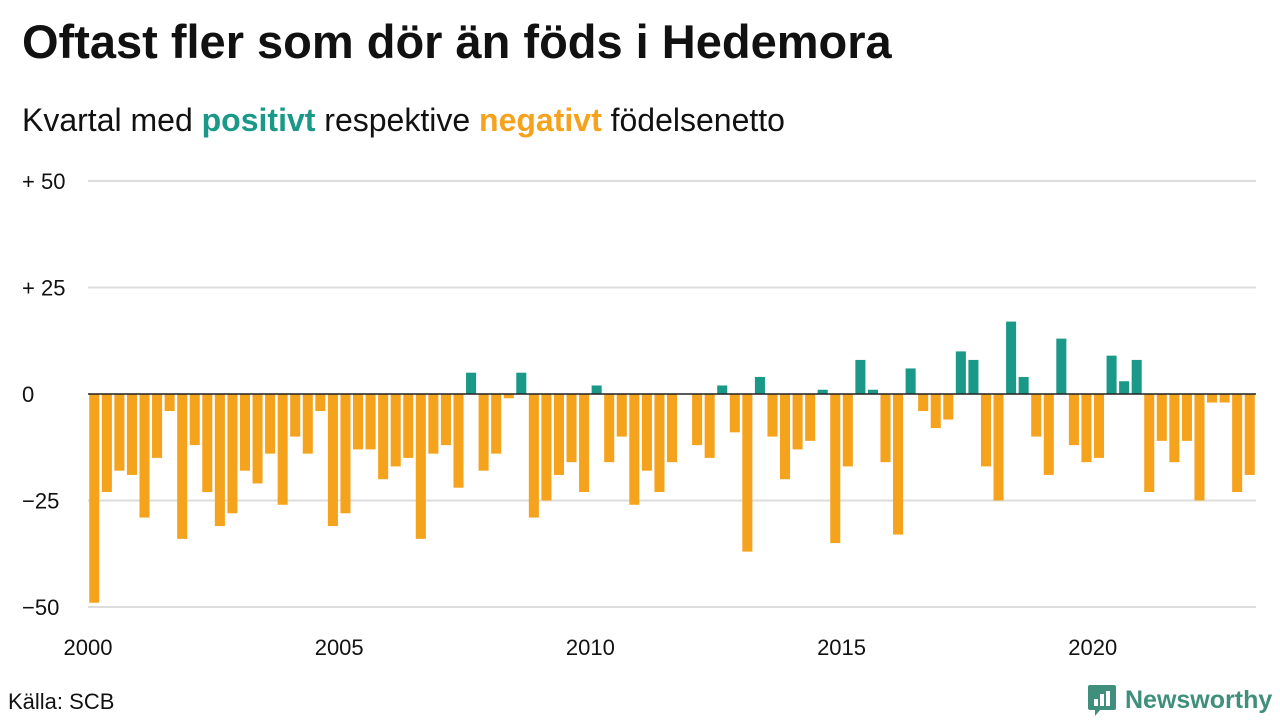 Image resolution: width=1280 pixels, height=720 pixels. What do you see at coordinates (40, 607) in the screenshot?
I see `y-tick-label: −50` at bounding box center [40, 607].